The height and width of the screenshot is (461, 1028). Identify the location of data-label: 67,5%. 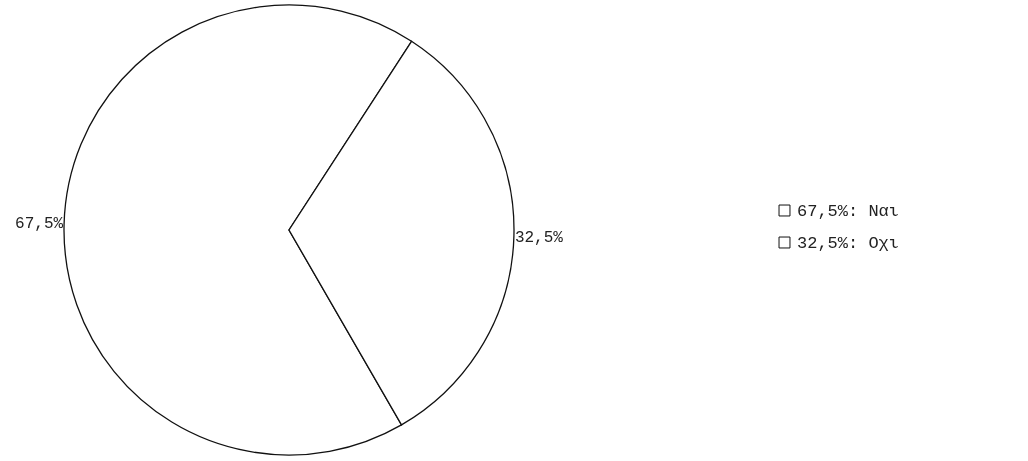
(39, 224).